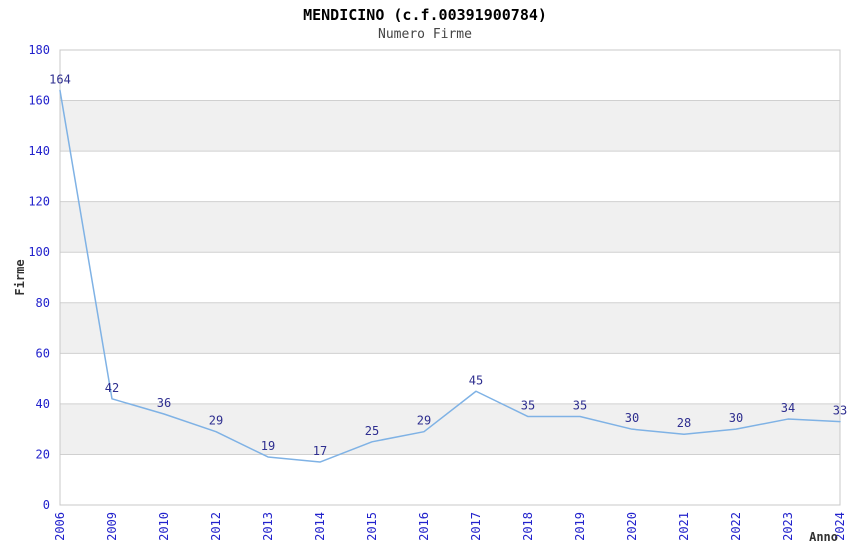  I want to click on x-tick-label: 2009, so click(112, 526).